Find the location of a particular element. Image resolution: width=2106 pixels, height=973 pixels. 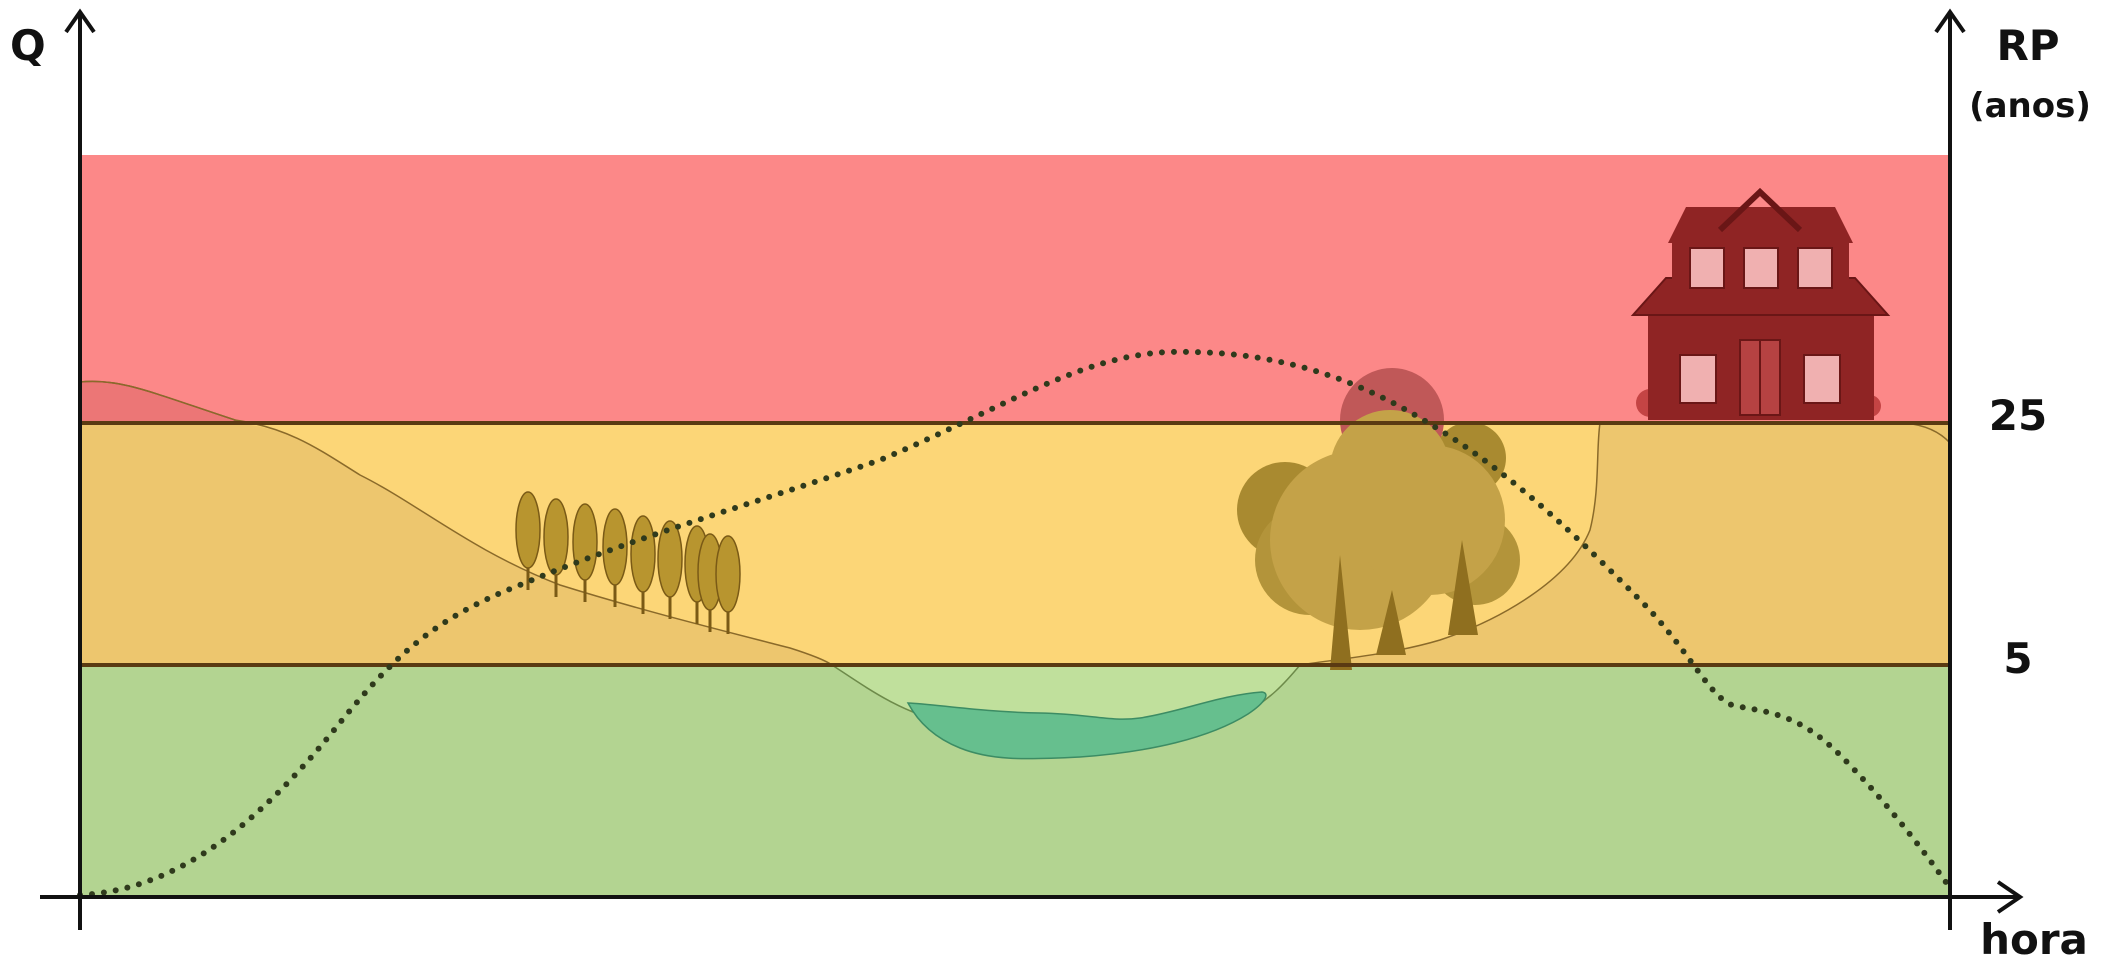

house-icon is located at coordinates (1760, 303).